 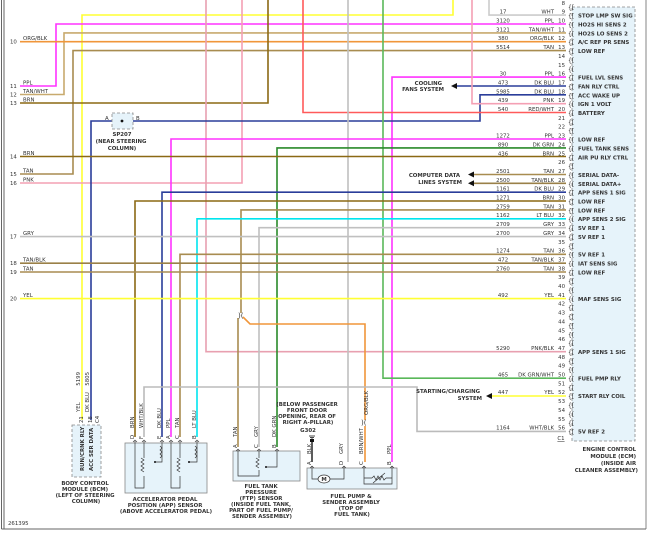 What do you see at coordinates (561, 39) in the screenshot?
I see `ecm-pin-number: 12` at bounding box center [561, 39].